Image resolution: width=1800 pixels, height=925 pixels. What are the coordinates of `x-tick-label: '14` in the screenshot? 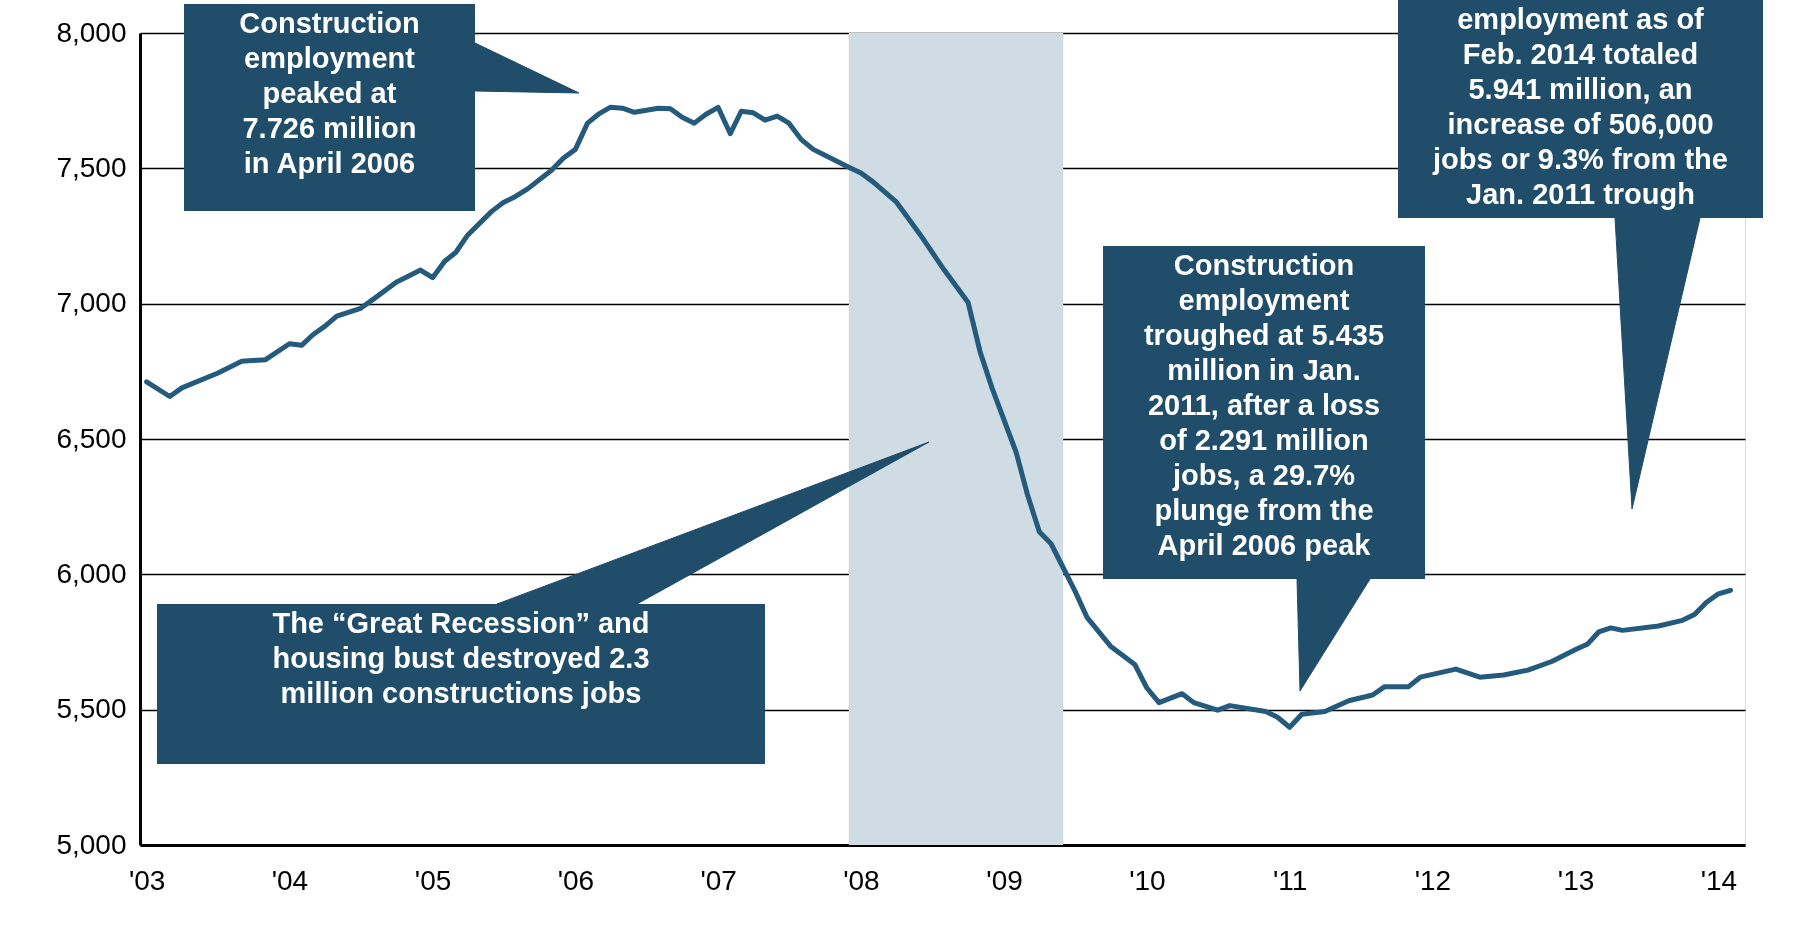 It's located at (1719, 880).